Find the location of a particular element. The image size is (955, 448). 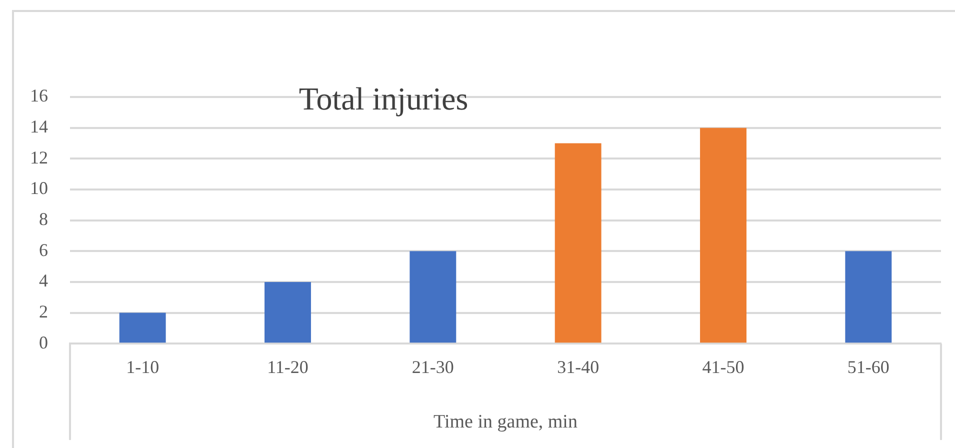

y-tick-label: 16 is located at coordinates (39, 96).